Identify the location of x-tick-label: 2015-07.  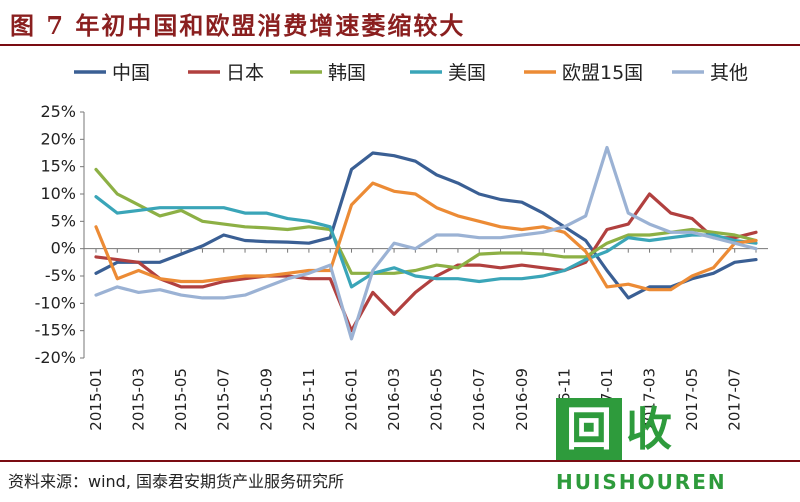
(224, 399).